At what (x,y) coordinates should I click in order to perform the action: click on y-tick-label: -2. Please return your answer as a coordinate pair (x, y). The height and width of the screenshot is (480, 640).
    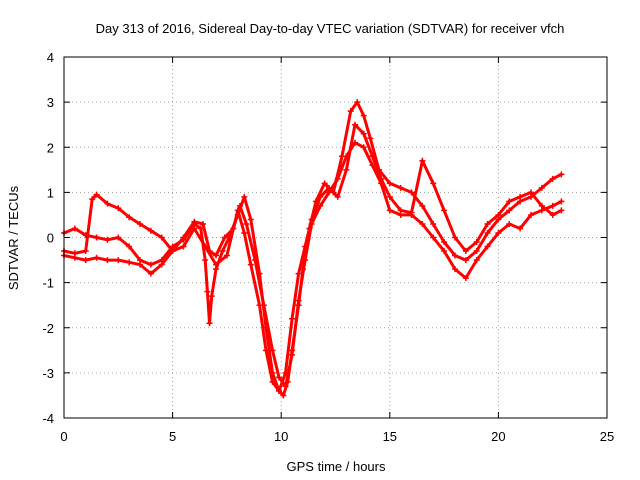
    Looking at the image, I should click on (48, 328).